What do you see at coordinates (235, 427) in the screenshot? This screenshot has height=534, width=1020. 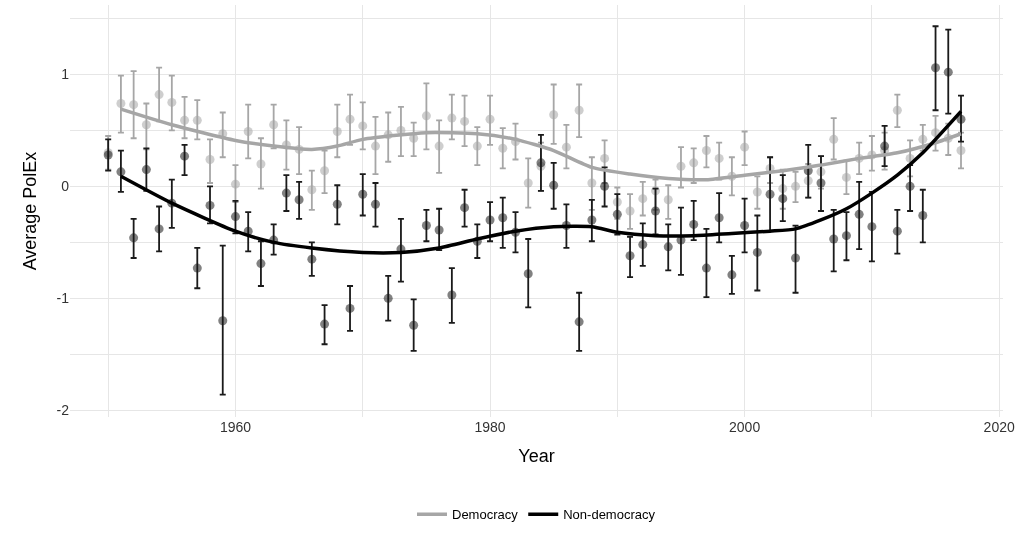 I see `x-tick-label: 1960` at bounding box center [235, 427].